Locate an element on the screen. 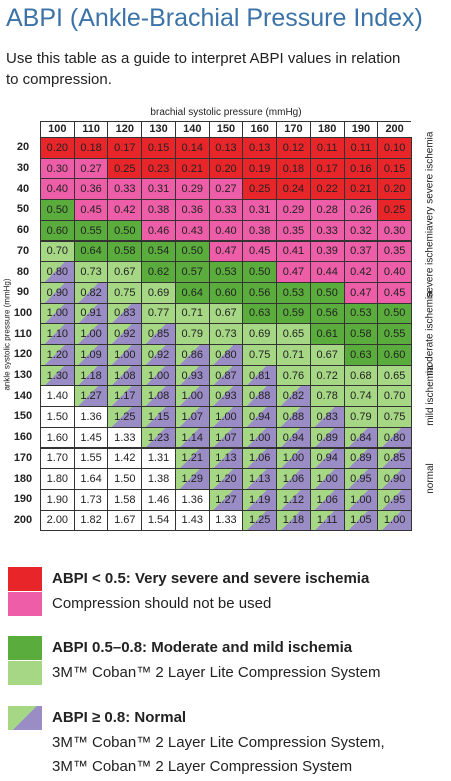 The image size is (451, 781). abpi-cell: 0.73 is located at coordinates (91, 272).